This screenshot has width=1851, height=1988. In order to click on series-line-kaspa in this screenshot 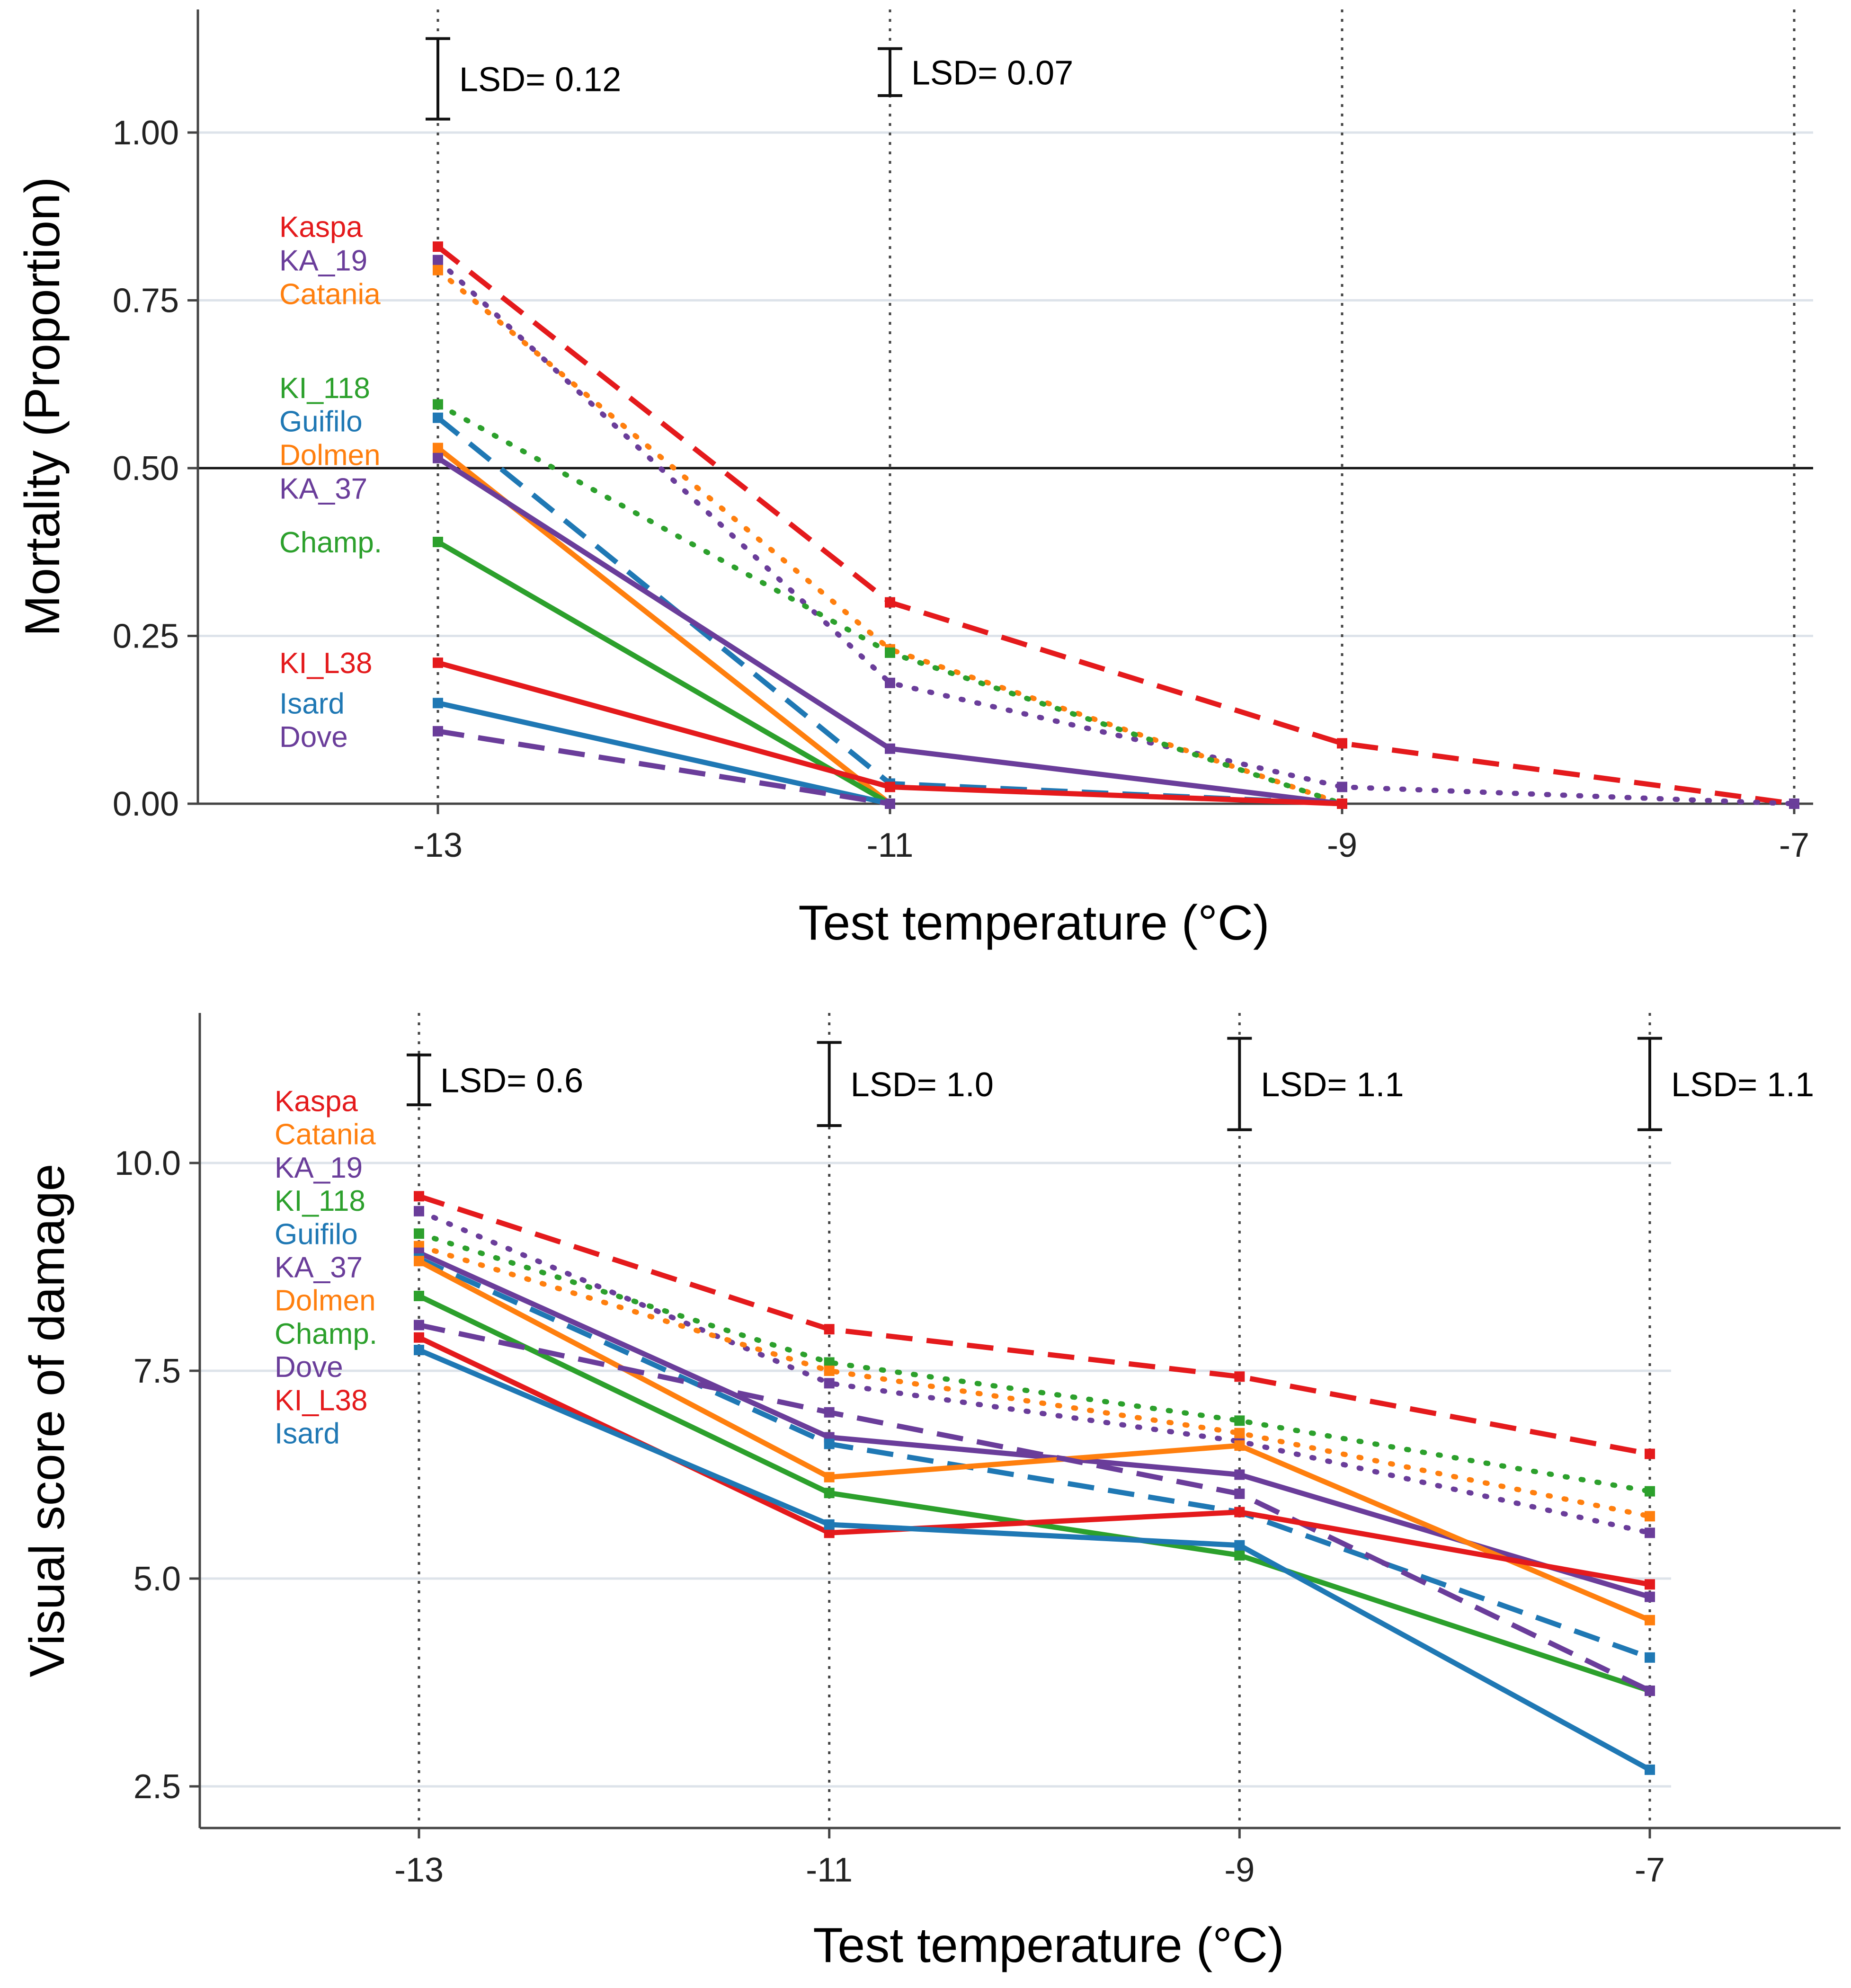, I will do `click(1034, 1325)`.